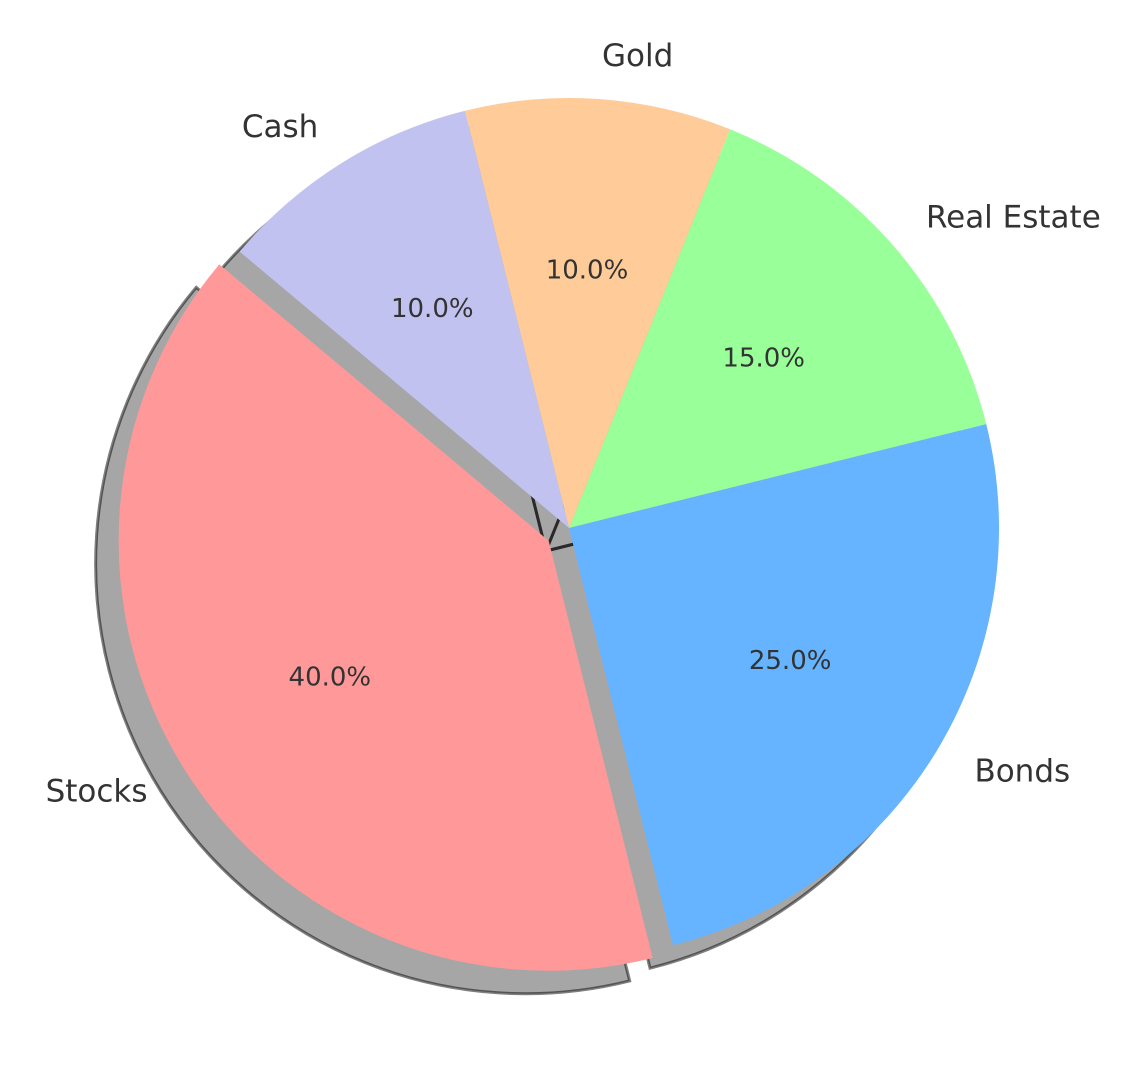 This screenshot has width=1134, height=1092. I want to click on label-real-estate: Real Estate, so click(1013, 218).